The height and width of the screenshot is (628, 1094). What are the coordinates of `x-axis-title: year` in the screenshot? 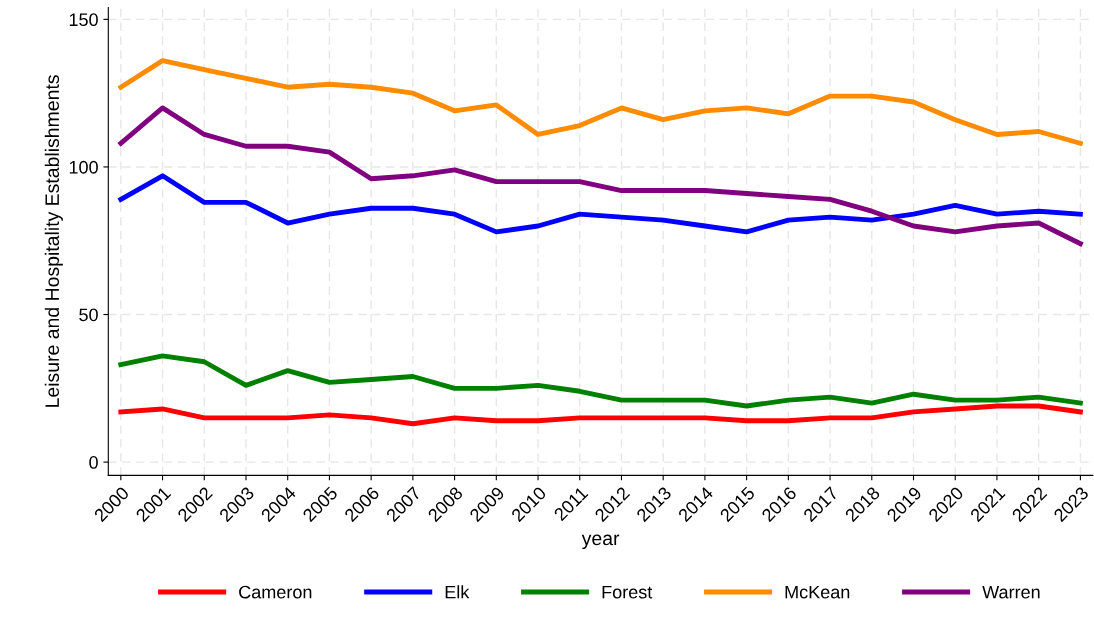 It's located at (600, 542).